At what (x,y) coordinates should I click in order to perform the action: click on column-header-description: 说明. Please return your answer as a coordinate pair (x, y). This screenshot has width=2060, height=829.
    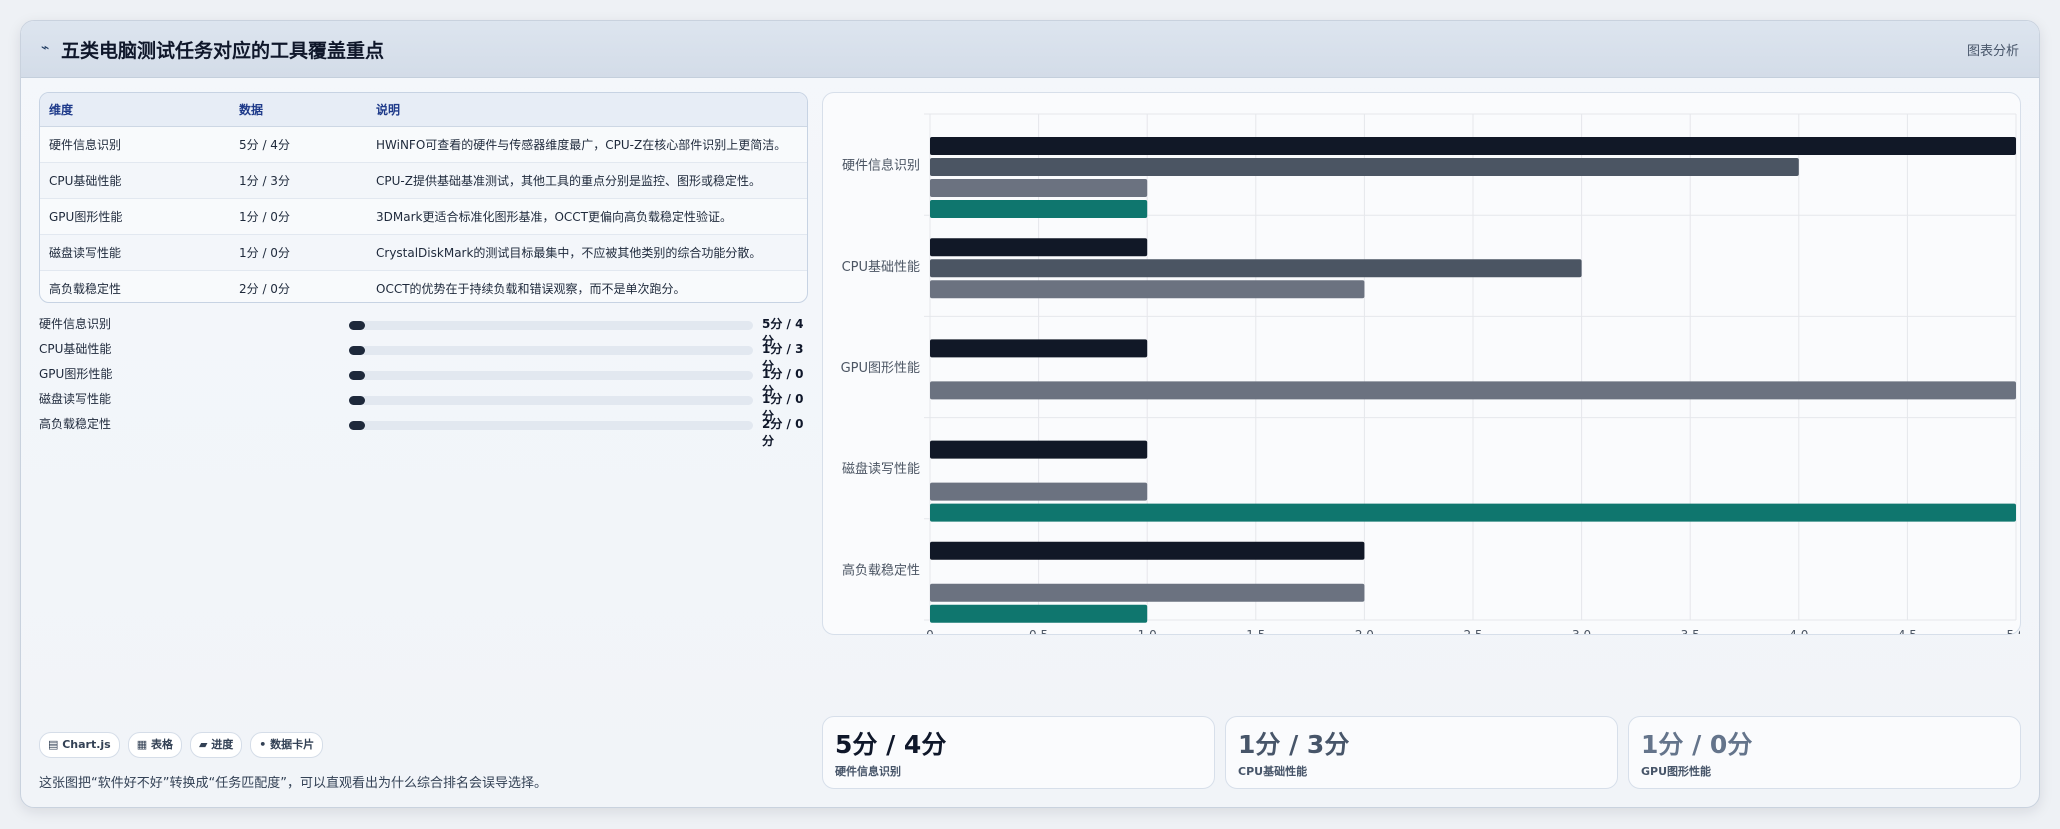
    Looking at the image, I should click on (587, 110).